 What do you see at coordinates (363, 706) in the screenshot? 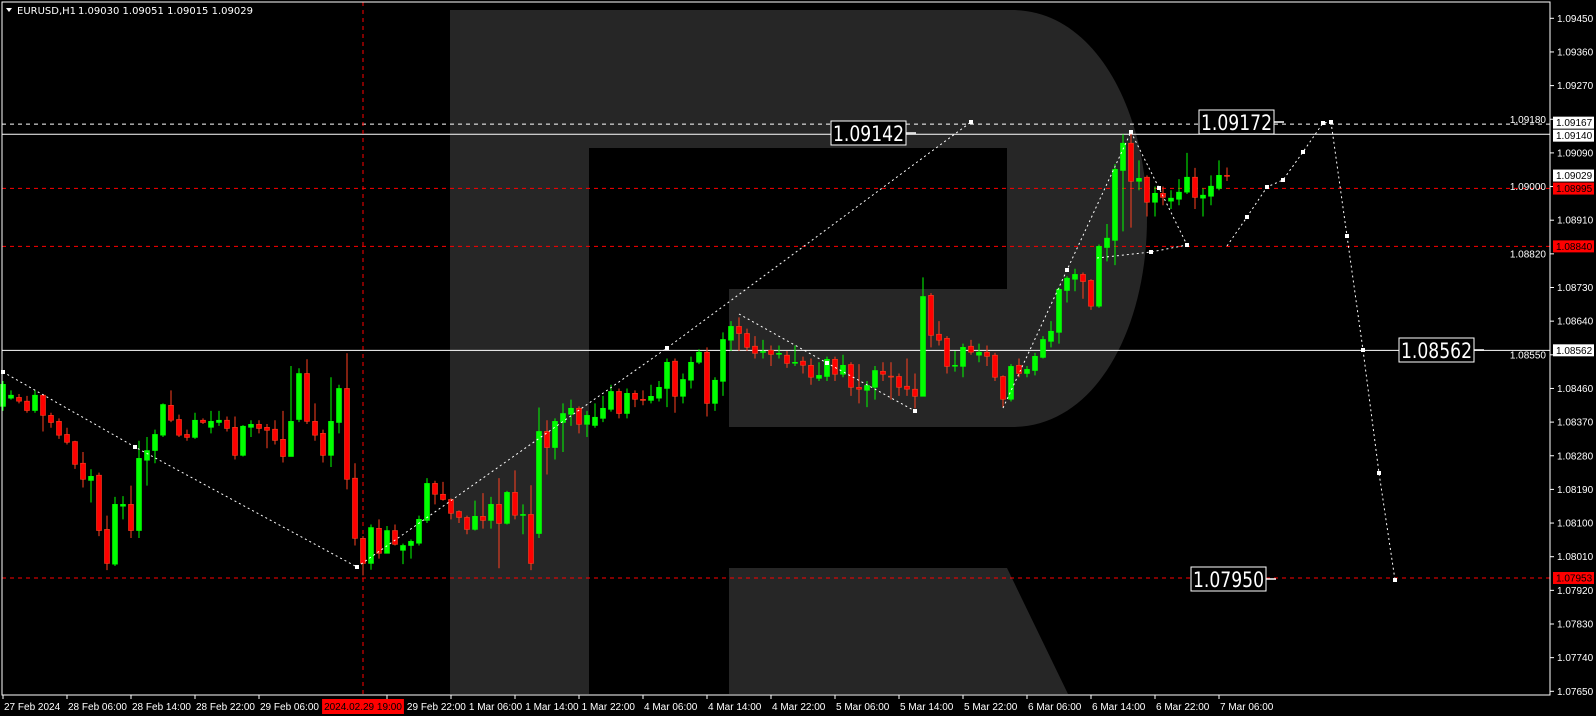
I see `crosshair-time-label: 2024.02.29 19:00` at bounding box center [363, 706].